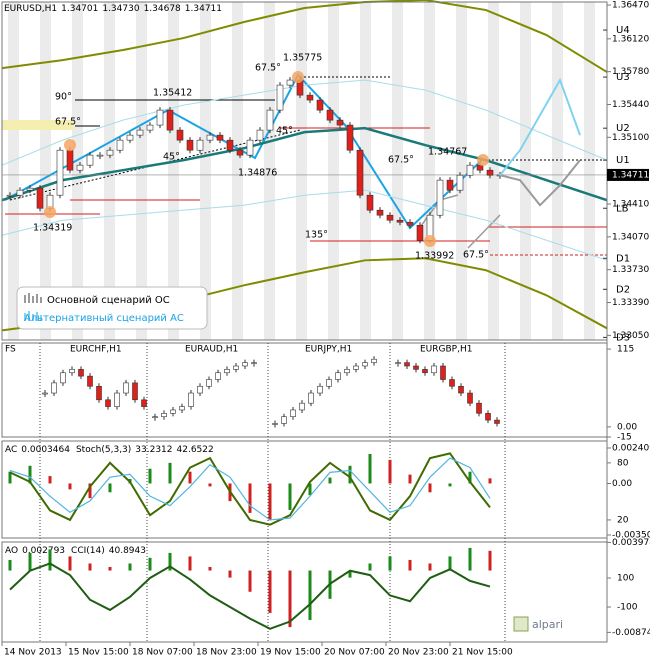 Image resolution: width=650 pixels, height=660 pixels. I want to click on annotation: 1.34319, so click(52, 228).